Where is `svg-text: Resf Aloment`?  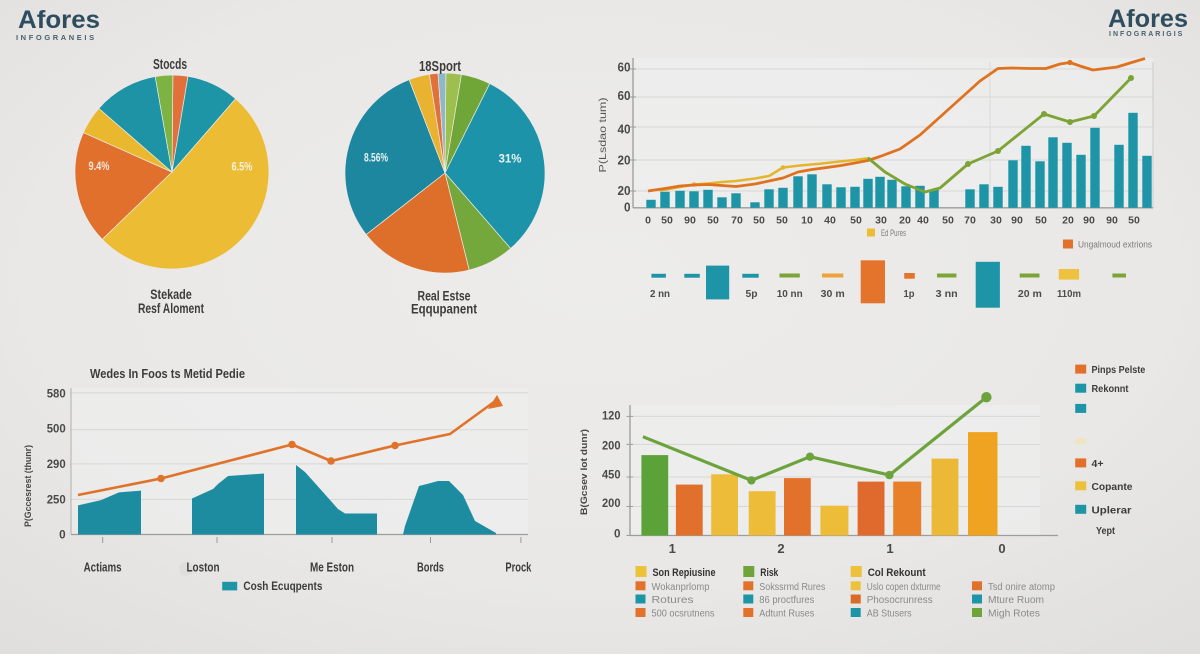
svg-text: Resf Aloment is located at coordinates (171, 308).